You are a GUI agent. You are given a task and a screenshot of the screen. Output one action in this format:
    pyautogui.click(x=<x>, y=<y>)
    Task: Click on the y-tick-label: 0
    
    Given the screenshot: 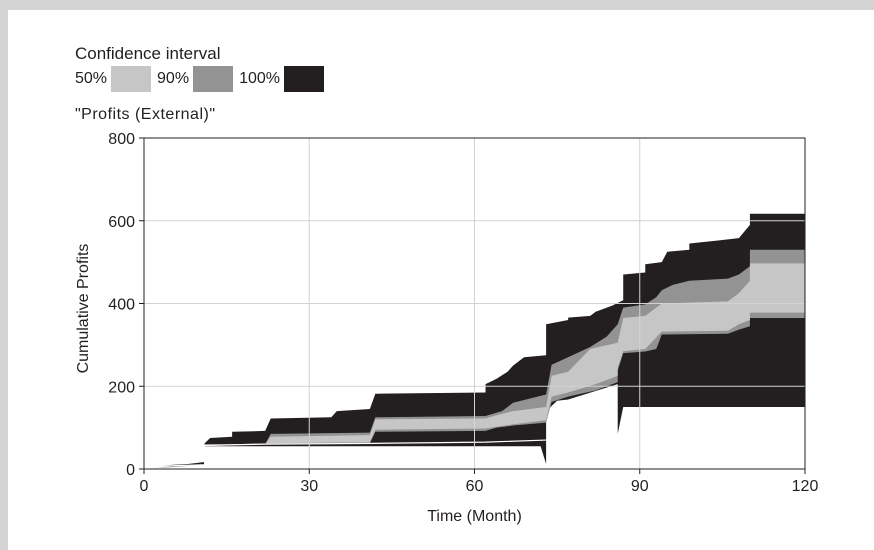 What is the action you would take?
    pyautogui.click(x=130, y=470)
    